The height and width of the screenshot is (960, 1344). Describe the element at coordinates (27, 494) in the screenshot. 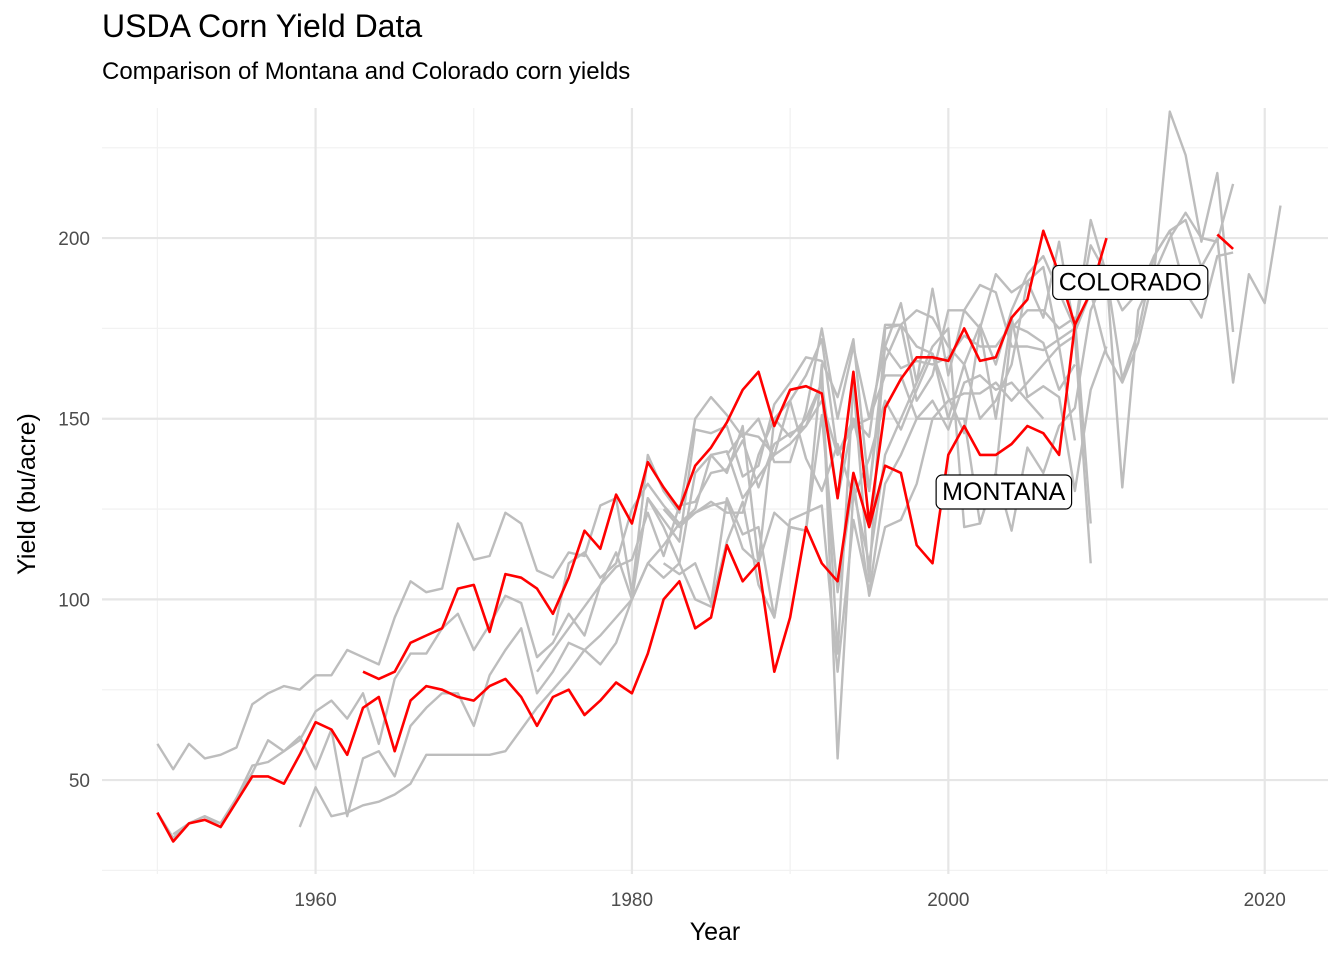

I see `y-axis-title: Yield (bu/acre)` at that location.